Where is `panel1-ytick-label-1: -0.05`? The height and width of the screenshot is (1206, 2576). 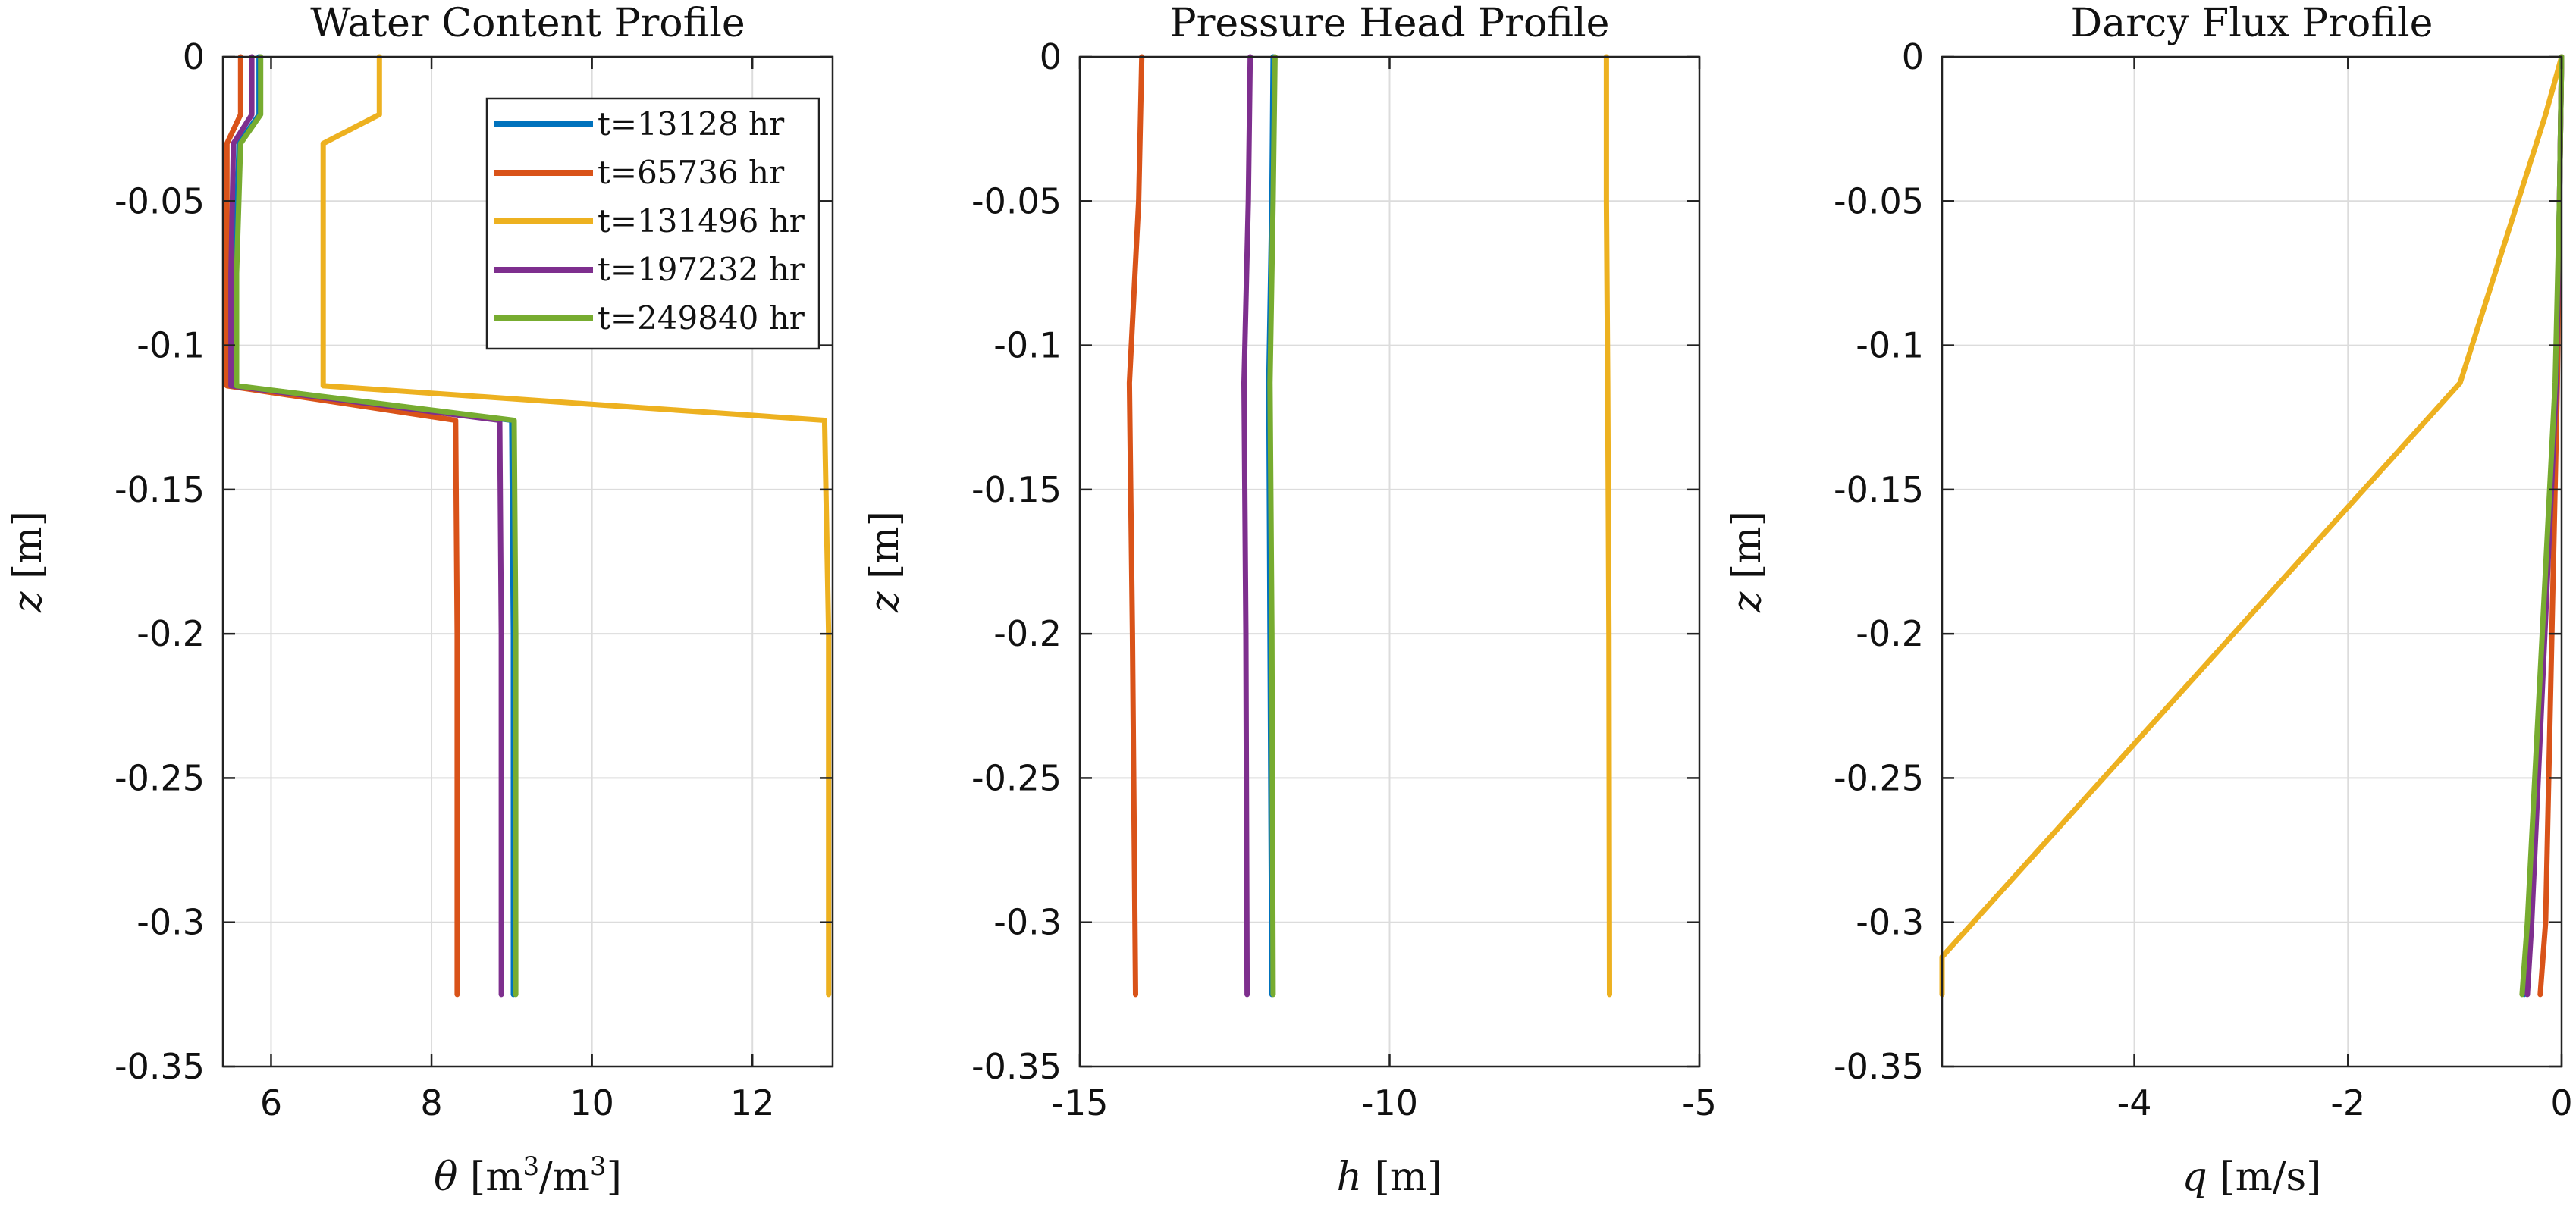
panel1-ytick-label-1: -0.05 is located at coordinates (160, 201).